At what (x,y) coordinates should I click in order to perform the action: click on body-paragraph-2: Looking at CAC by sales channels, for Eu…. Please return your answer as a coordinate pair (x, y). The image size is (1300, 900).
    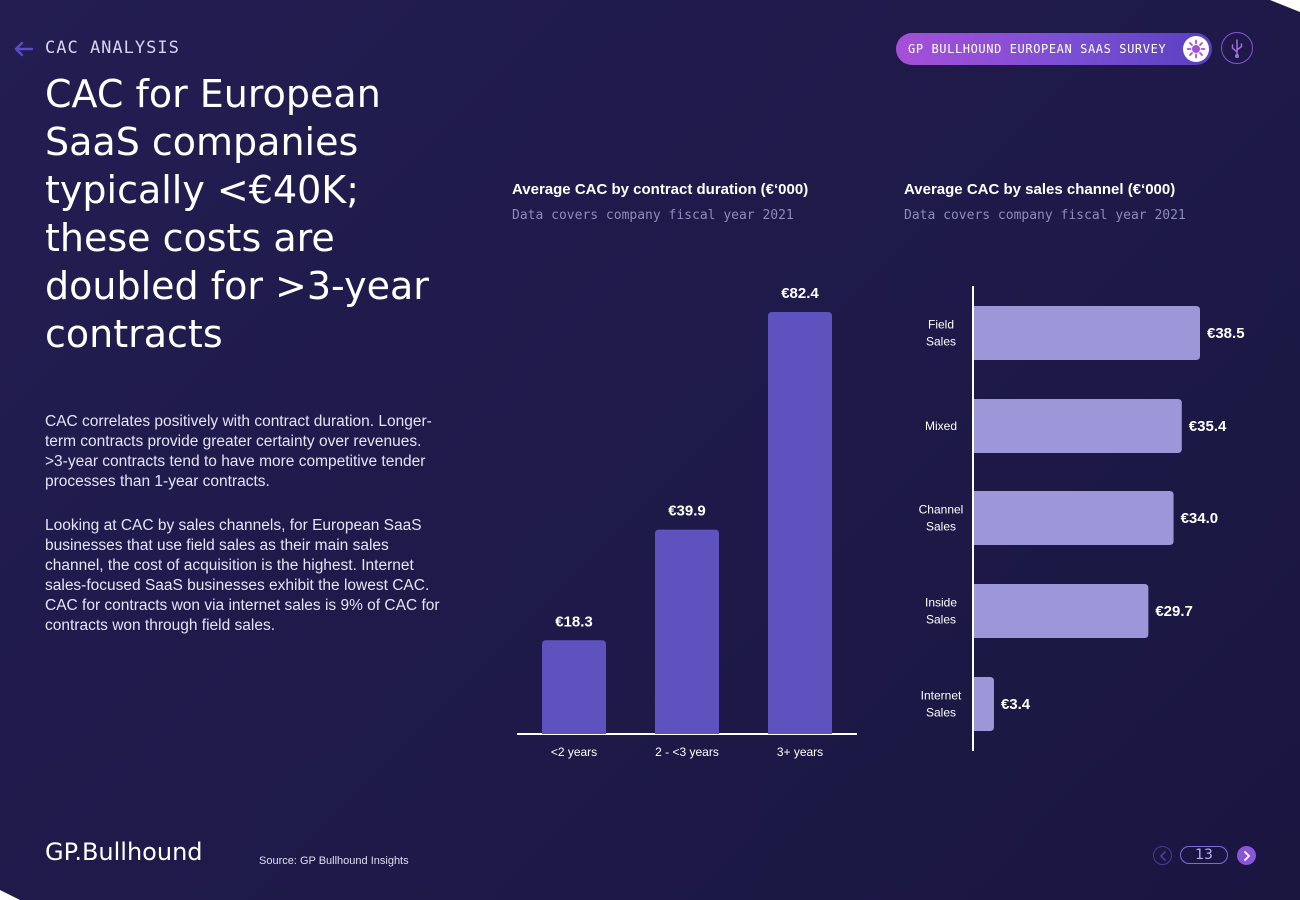
    Looking at the image, I should click on (242, 575).